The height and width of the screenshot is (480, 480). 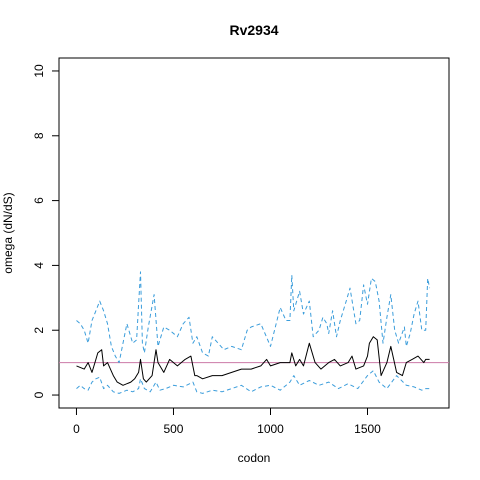 I want to click on y-axis-label: omega (dN/dS), so click(x=8, y=232).